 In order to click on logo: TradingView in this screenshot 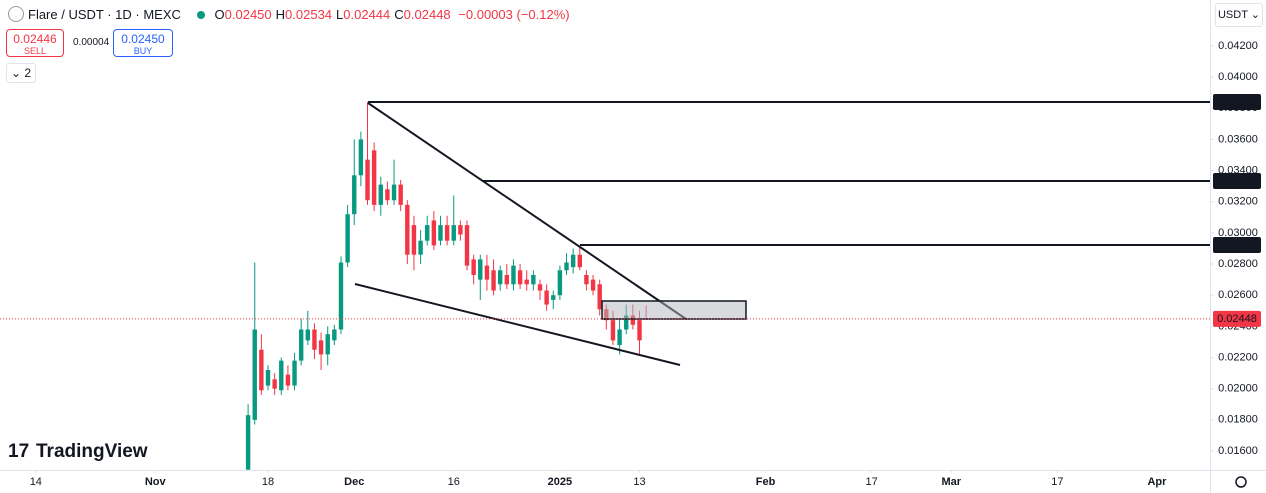, I will do `click(92, 451)`.